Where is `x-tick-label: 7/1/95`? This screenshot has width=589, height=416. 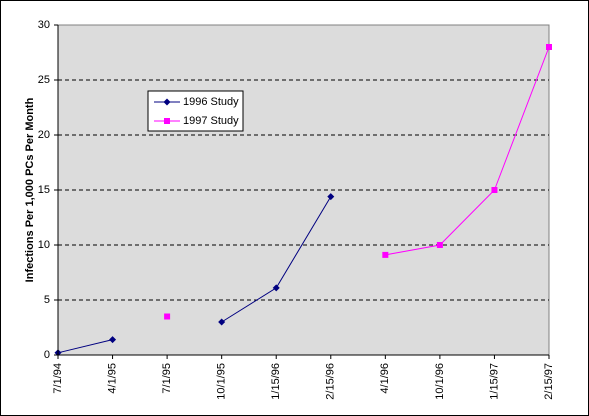
x-tick-label: 7/1/95 is located at coordinates (167, 378).